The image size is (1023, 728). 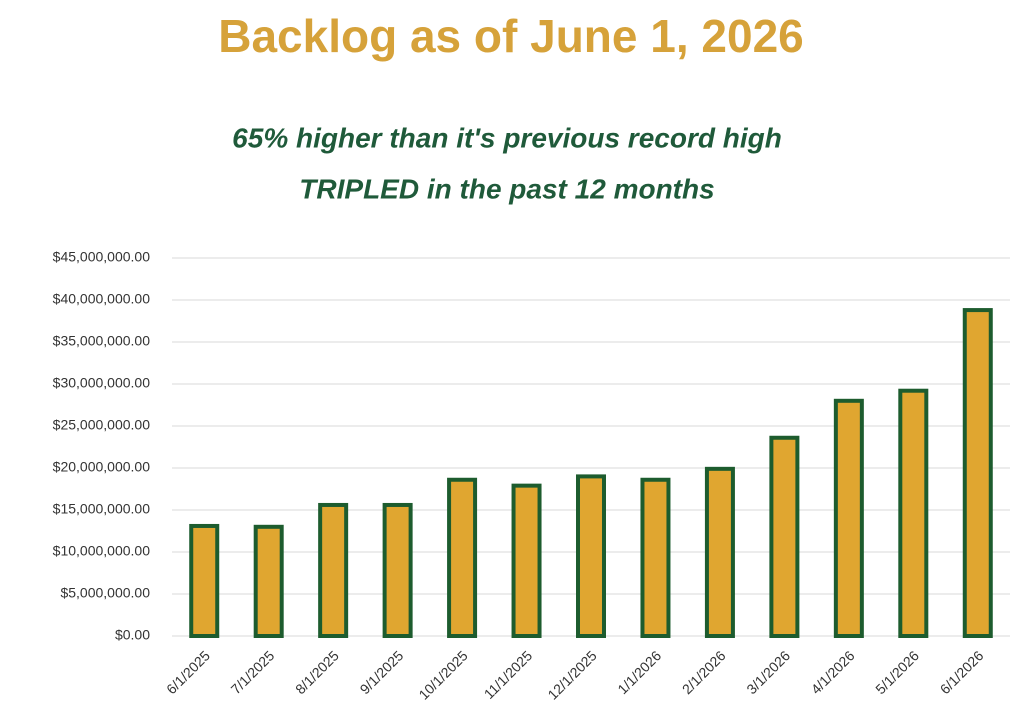 I want to click on y-tick-label: $25,000,000.00, so click(x=102, y=425).